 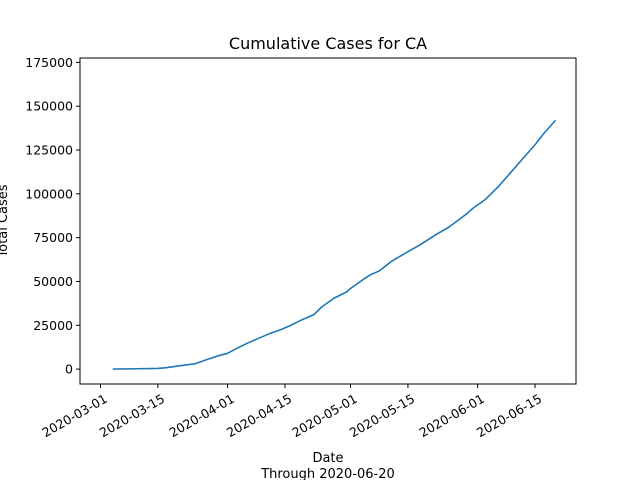 What do you see at coordinates (69, 369) in the screenshot?
I see `y-tick-label: 0` at bounding box center [69, 369].